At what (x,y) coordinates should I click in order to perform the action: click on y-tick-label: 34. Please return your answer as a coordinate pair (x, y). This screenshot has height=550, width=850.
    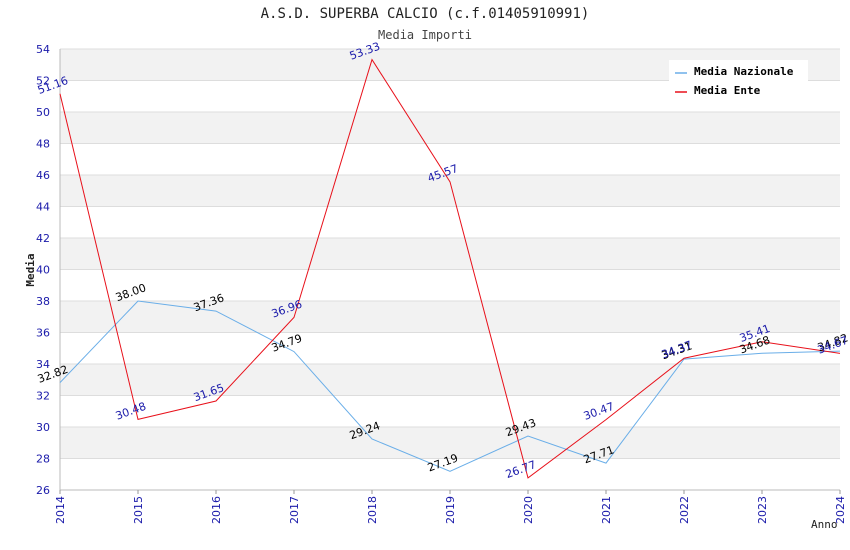
    Looking at the image, I should click on (43, 364).